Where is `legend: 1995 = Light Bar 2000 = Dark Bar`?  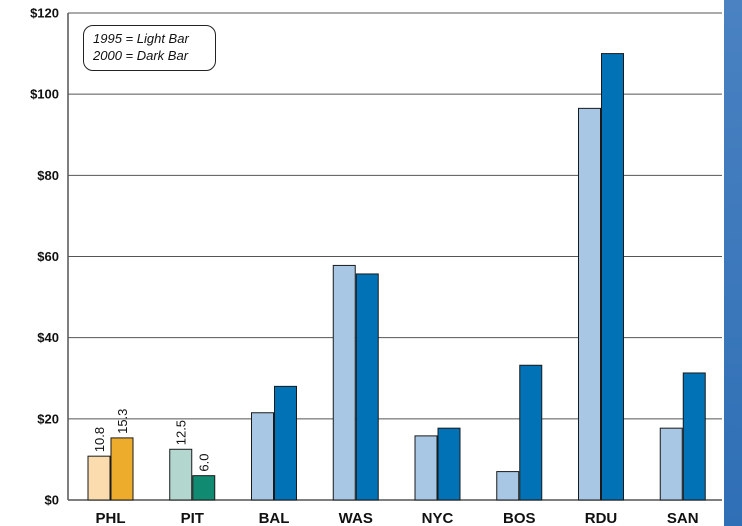 legend: 1995 = Light Bar 2000 = Dark Bar is located at coordinates (149, 48).